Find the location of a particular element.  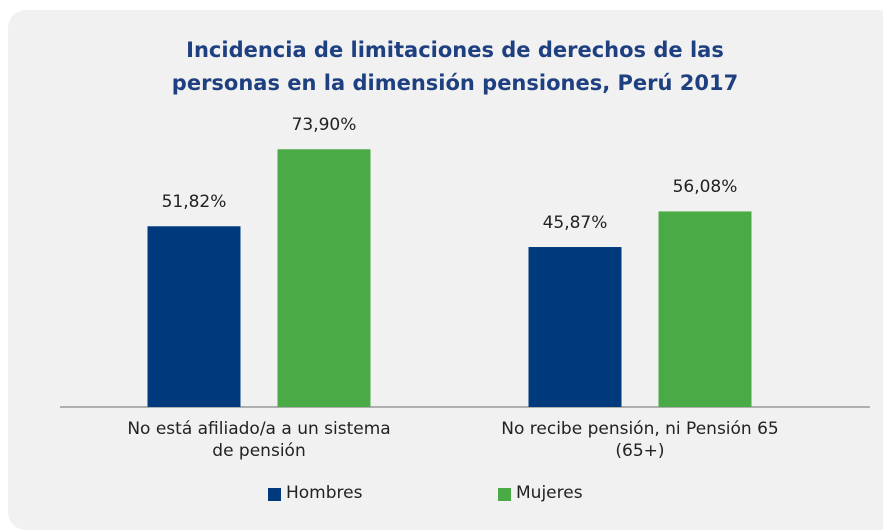

value-label: 73,90% is located at coordinates (324, 125).